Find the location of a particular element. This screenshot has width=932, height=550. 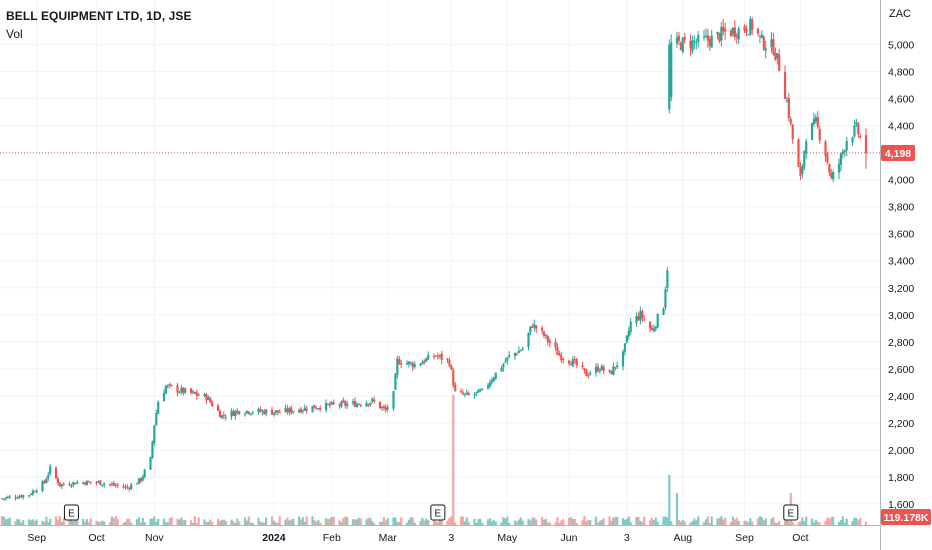

price-tick-label: 3,800 is located at coordinates (901, 208).